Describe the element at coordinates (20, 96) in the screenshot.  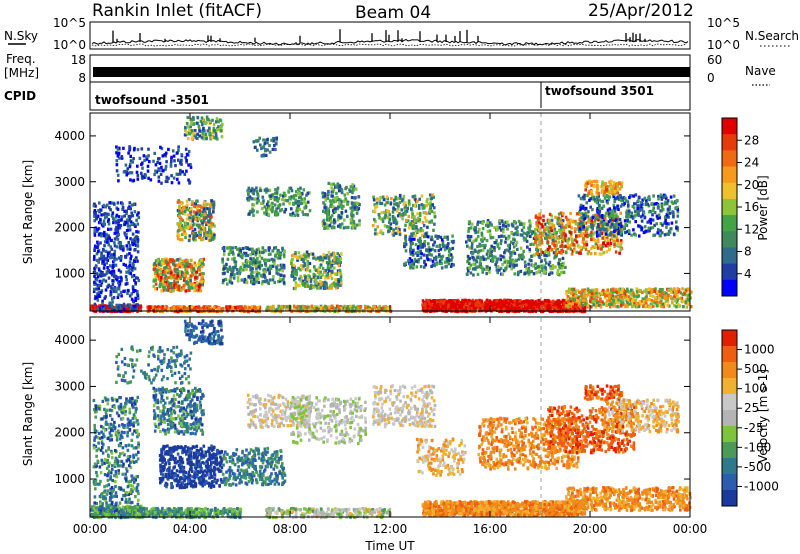
I see `cpid-label: CPID` at that location.